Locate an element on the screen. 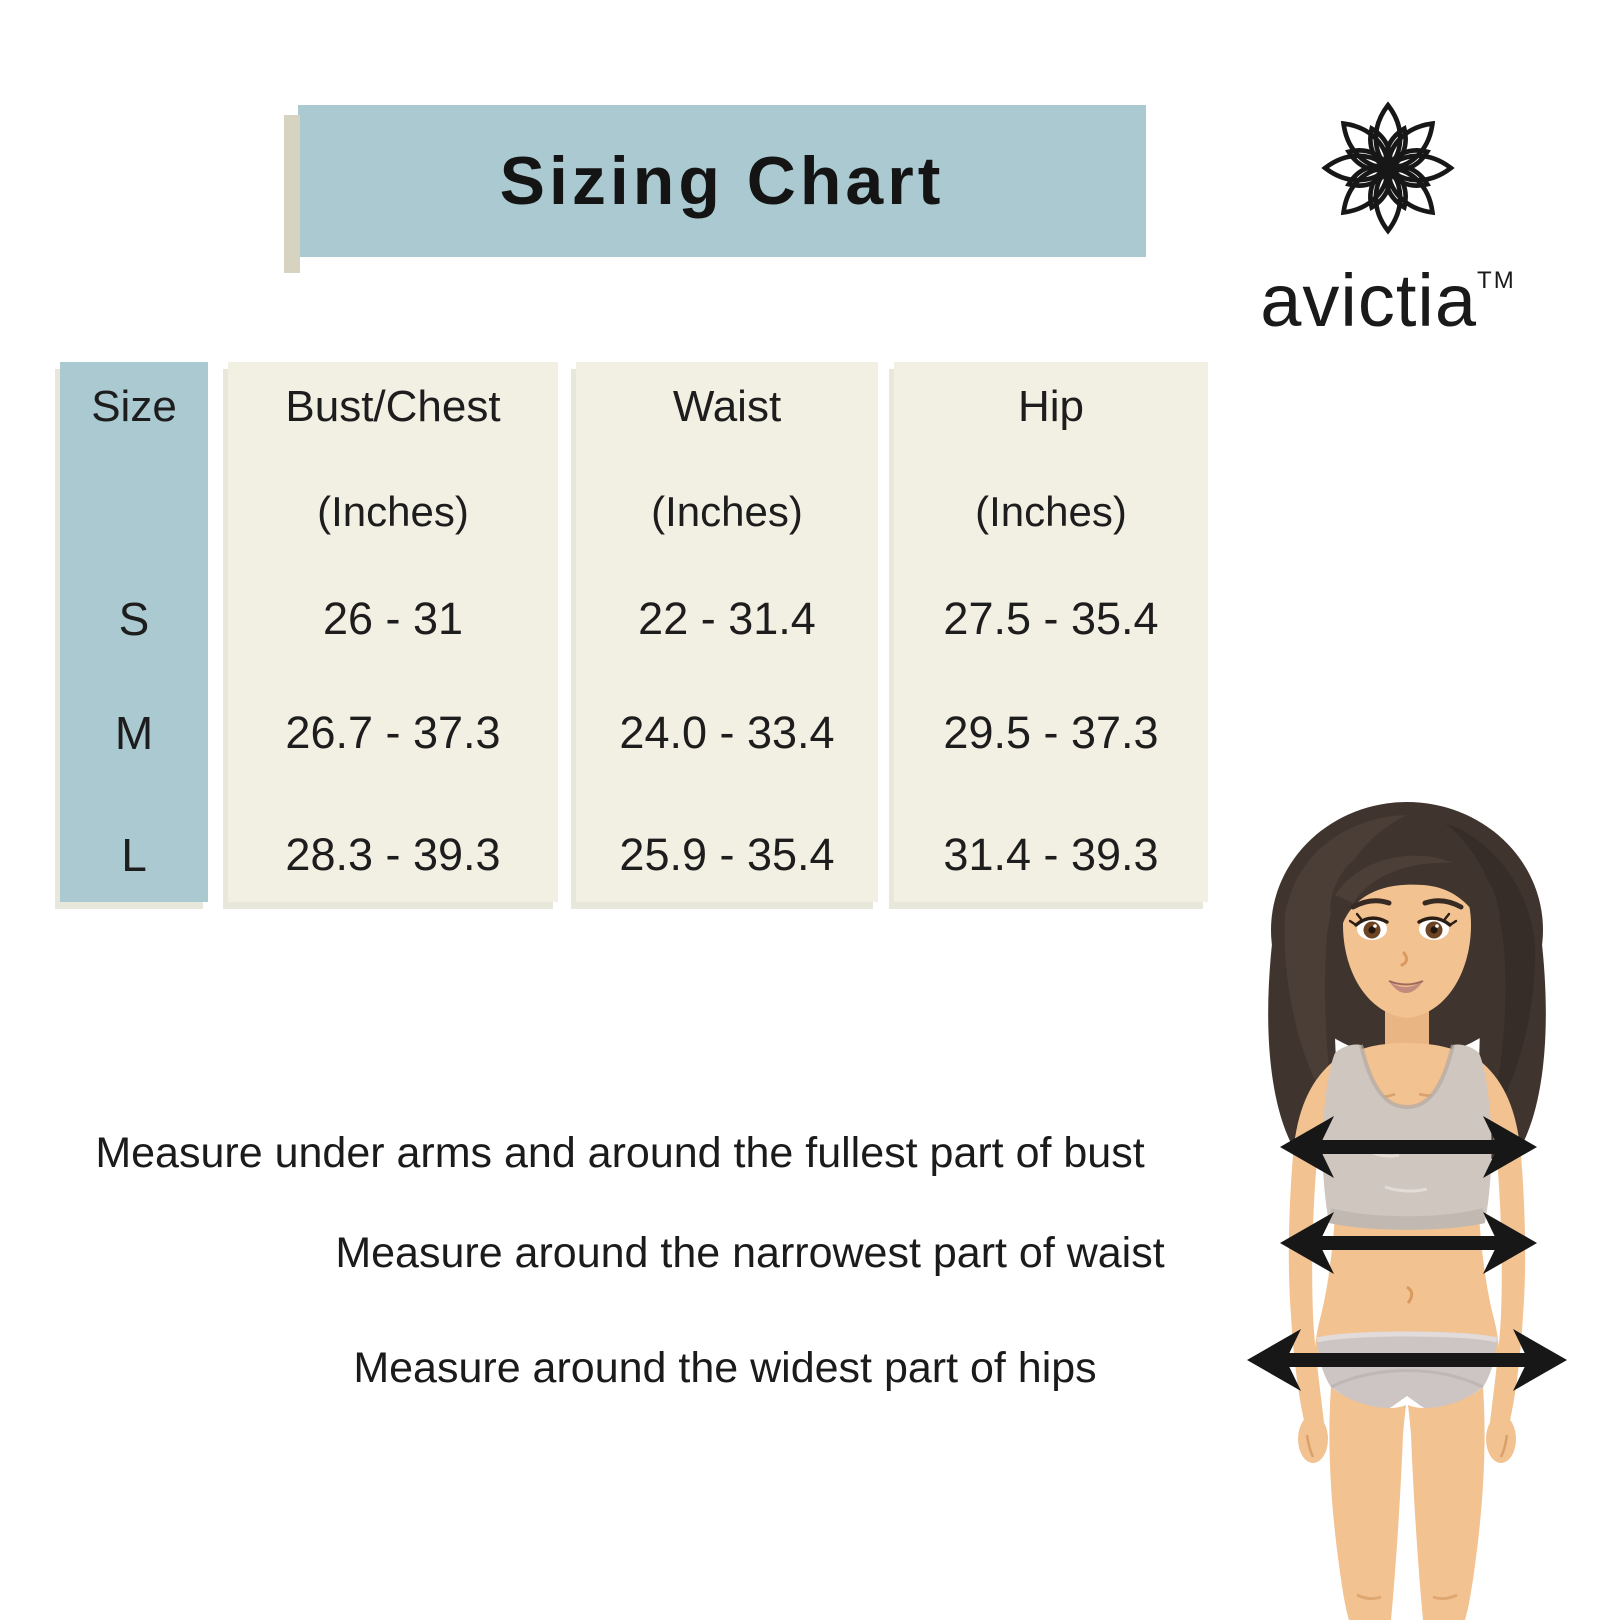 This screenshot has height=1620, width=1620. woman-illustration is located at coordinates (1407, 1211).